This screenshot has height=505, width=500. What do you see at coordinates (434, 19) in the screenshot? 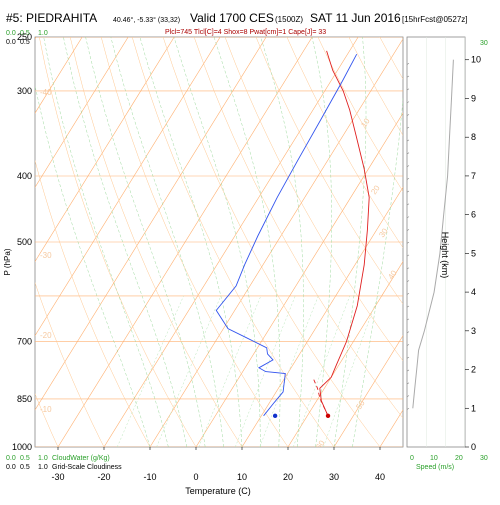
I see `forecast-tag: [15hrFcst@0527z]` at bounding box center [434, 19].